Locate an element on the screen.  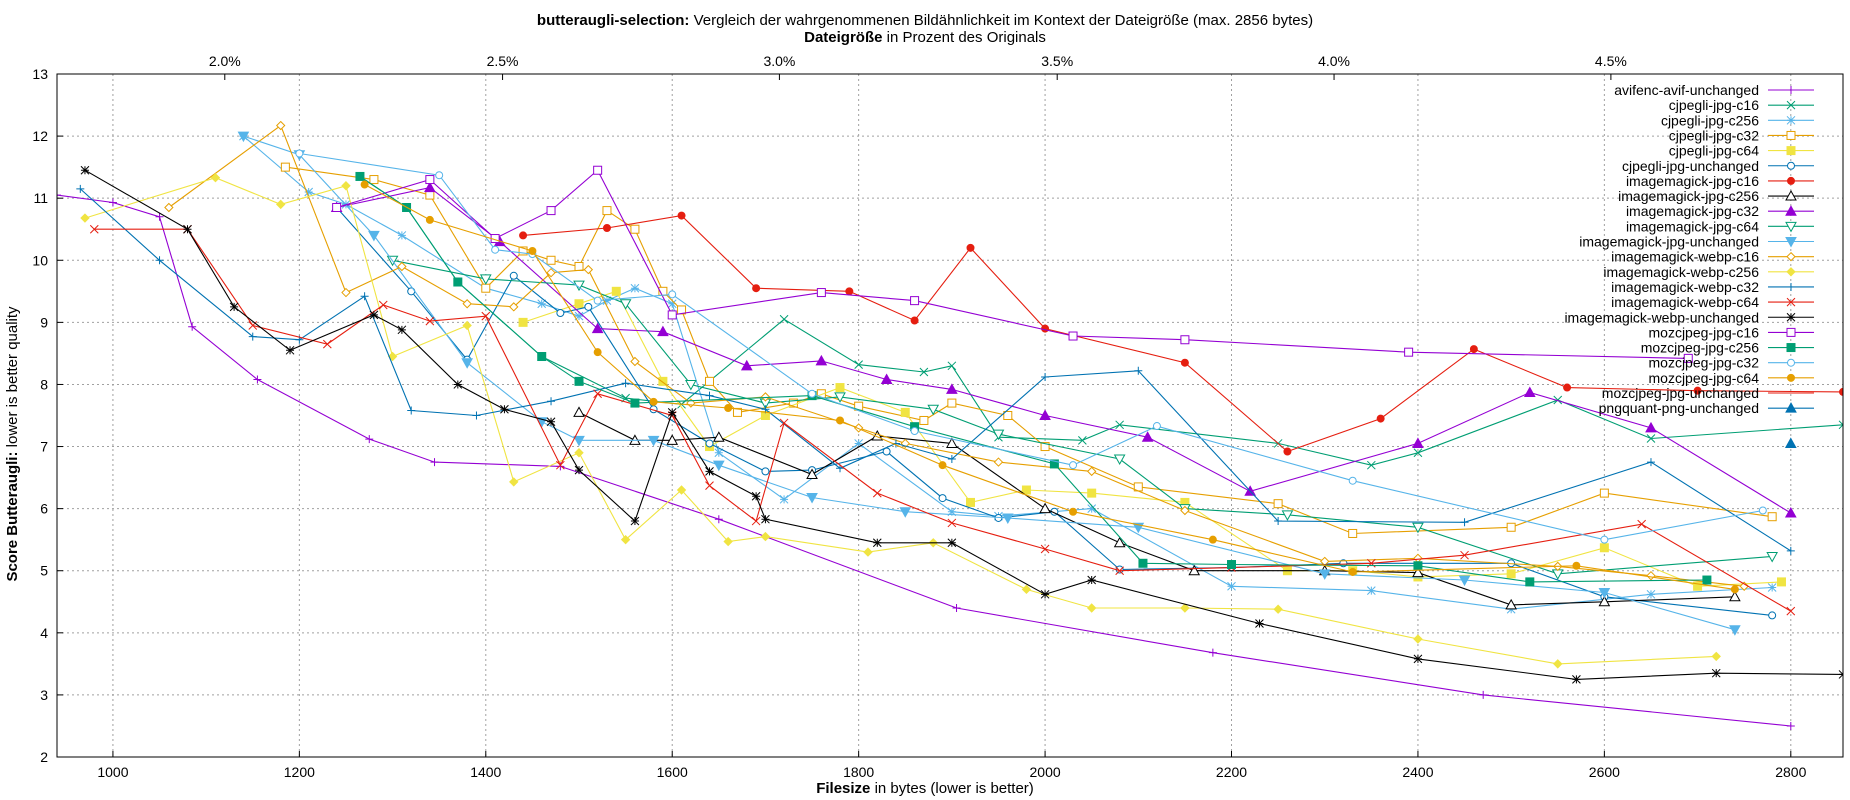
legend-label: mozcjpeg-jpg-unchanged is located at coordinates (1680, 393).